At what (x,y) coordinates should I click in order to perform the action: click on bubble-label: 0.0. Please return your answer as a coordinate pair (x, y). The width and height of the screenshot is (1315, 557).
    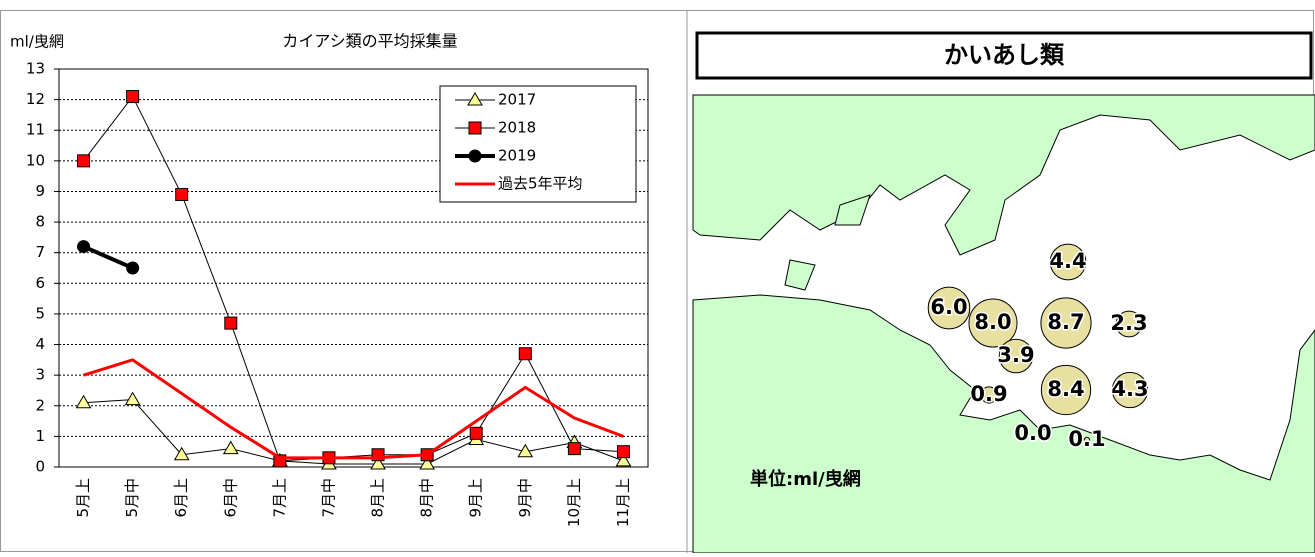
    Looking at the image, I should click on (1032, 433).